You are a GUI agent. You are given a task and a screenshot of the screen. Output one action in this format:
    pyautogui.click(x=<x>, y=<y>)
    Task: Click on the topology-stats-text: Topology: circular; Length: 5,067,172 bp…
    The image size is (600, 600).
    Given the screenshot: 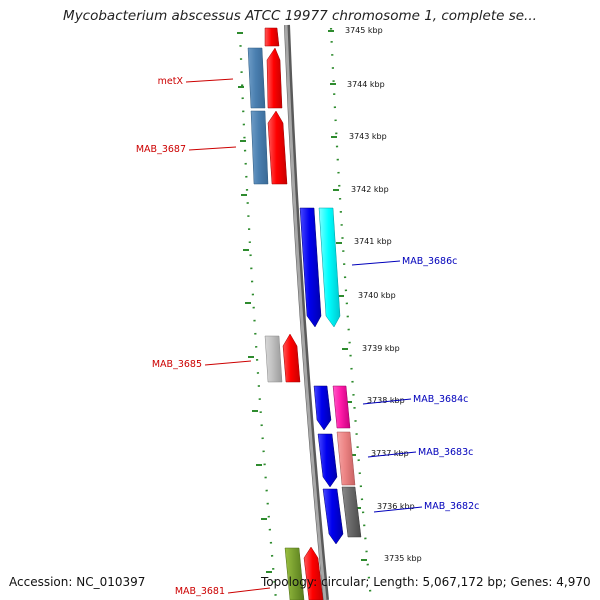 What is the action you would take?
    pyautogui.click(x=426, y=582)
    